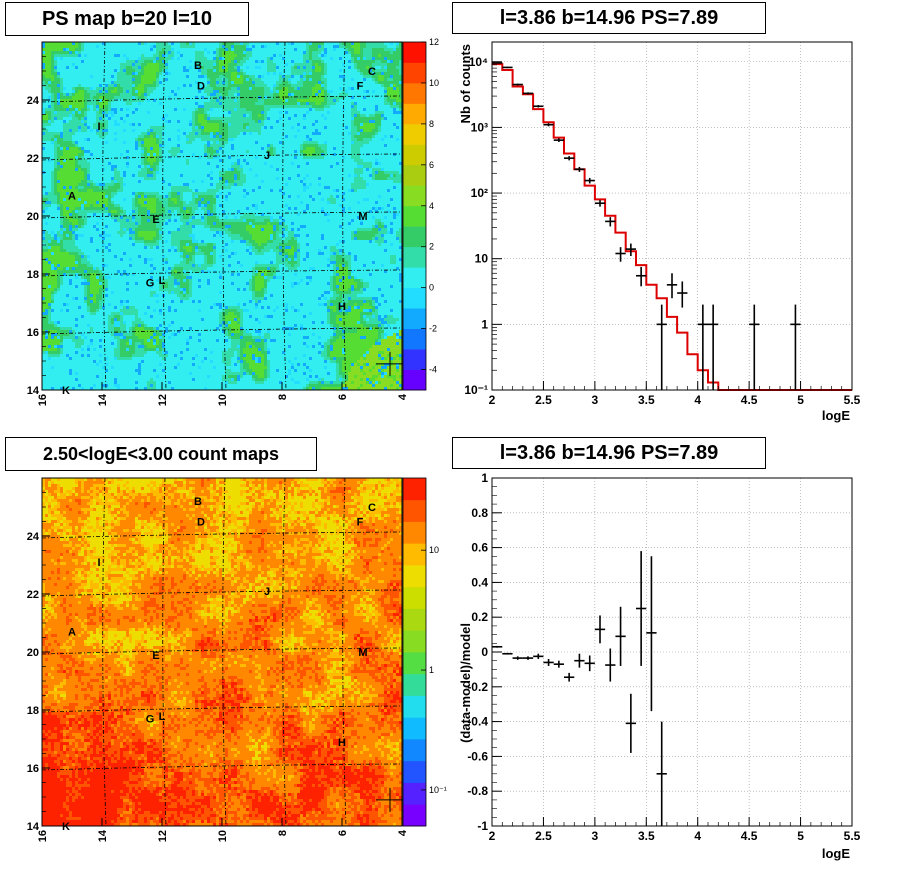 This screenshot has width=898, height=871. I want to click on spectrum-x-tick-label: 5, so click(800, 400).